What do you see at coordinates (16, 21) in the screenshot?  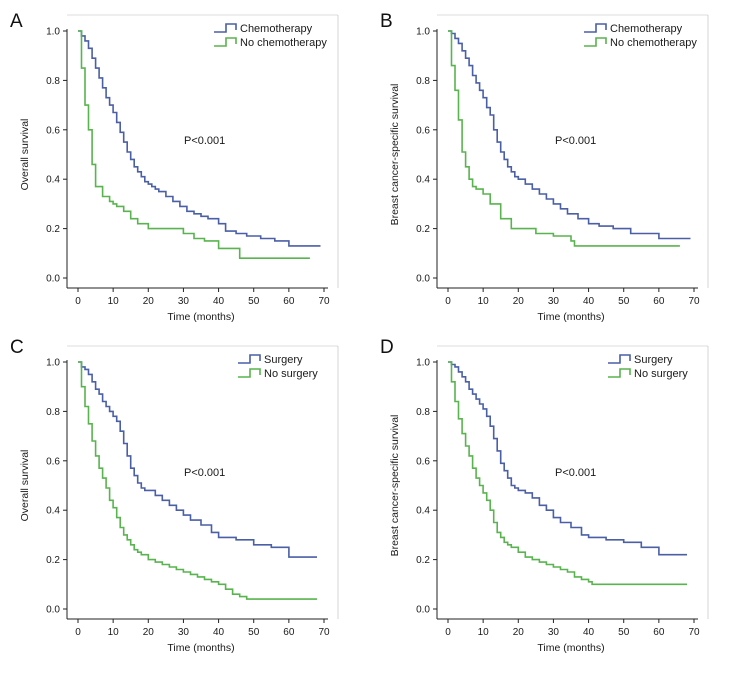 I see `panel-letter-a: A` at bounding box center [16, 21].